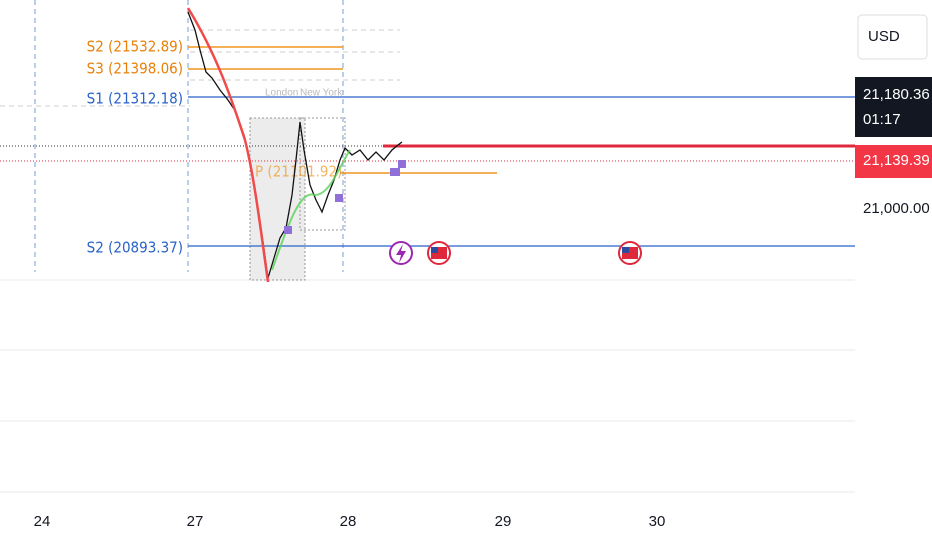  What do you see at coordinates (503, 521) in the screenshot?
I see `time-label: 29` at bounding box center [503, 521].